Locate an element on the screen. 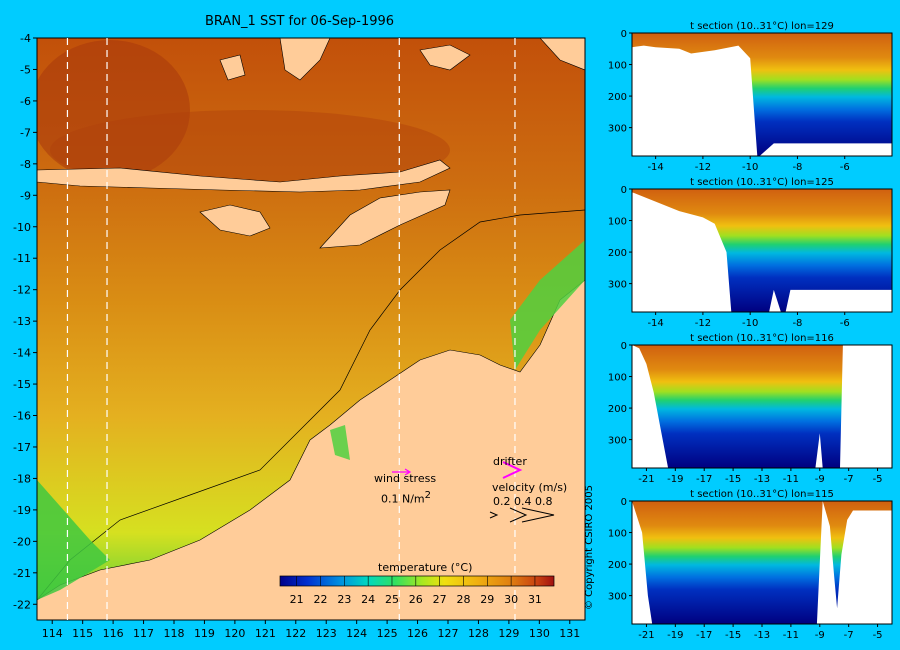  map-y-tick-label: -5 is located at coordinates (25, 69).